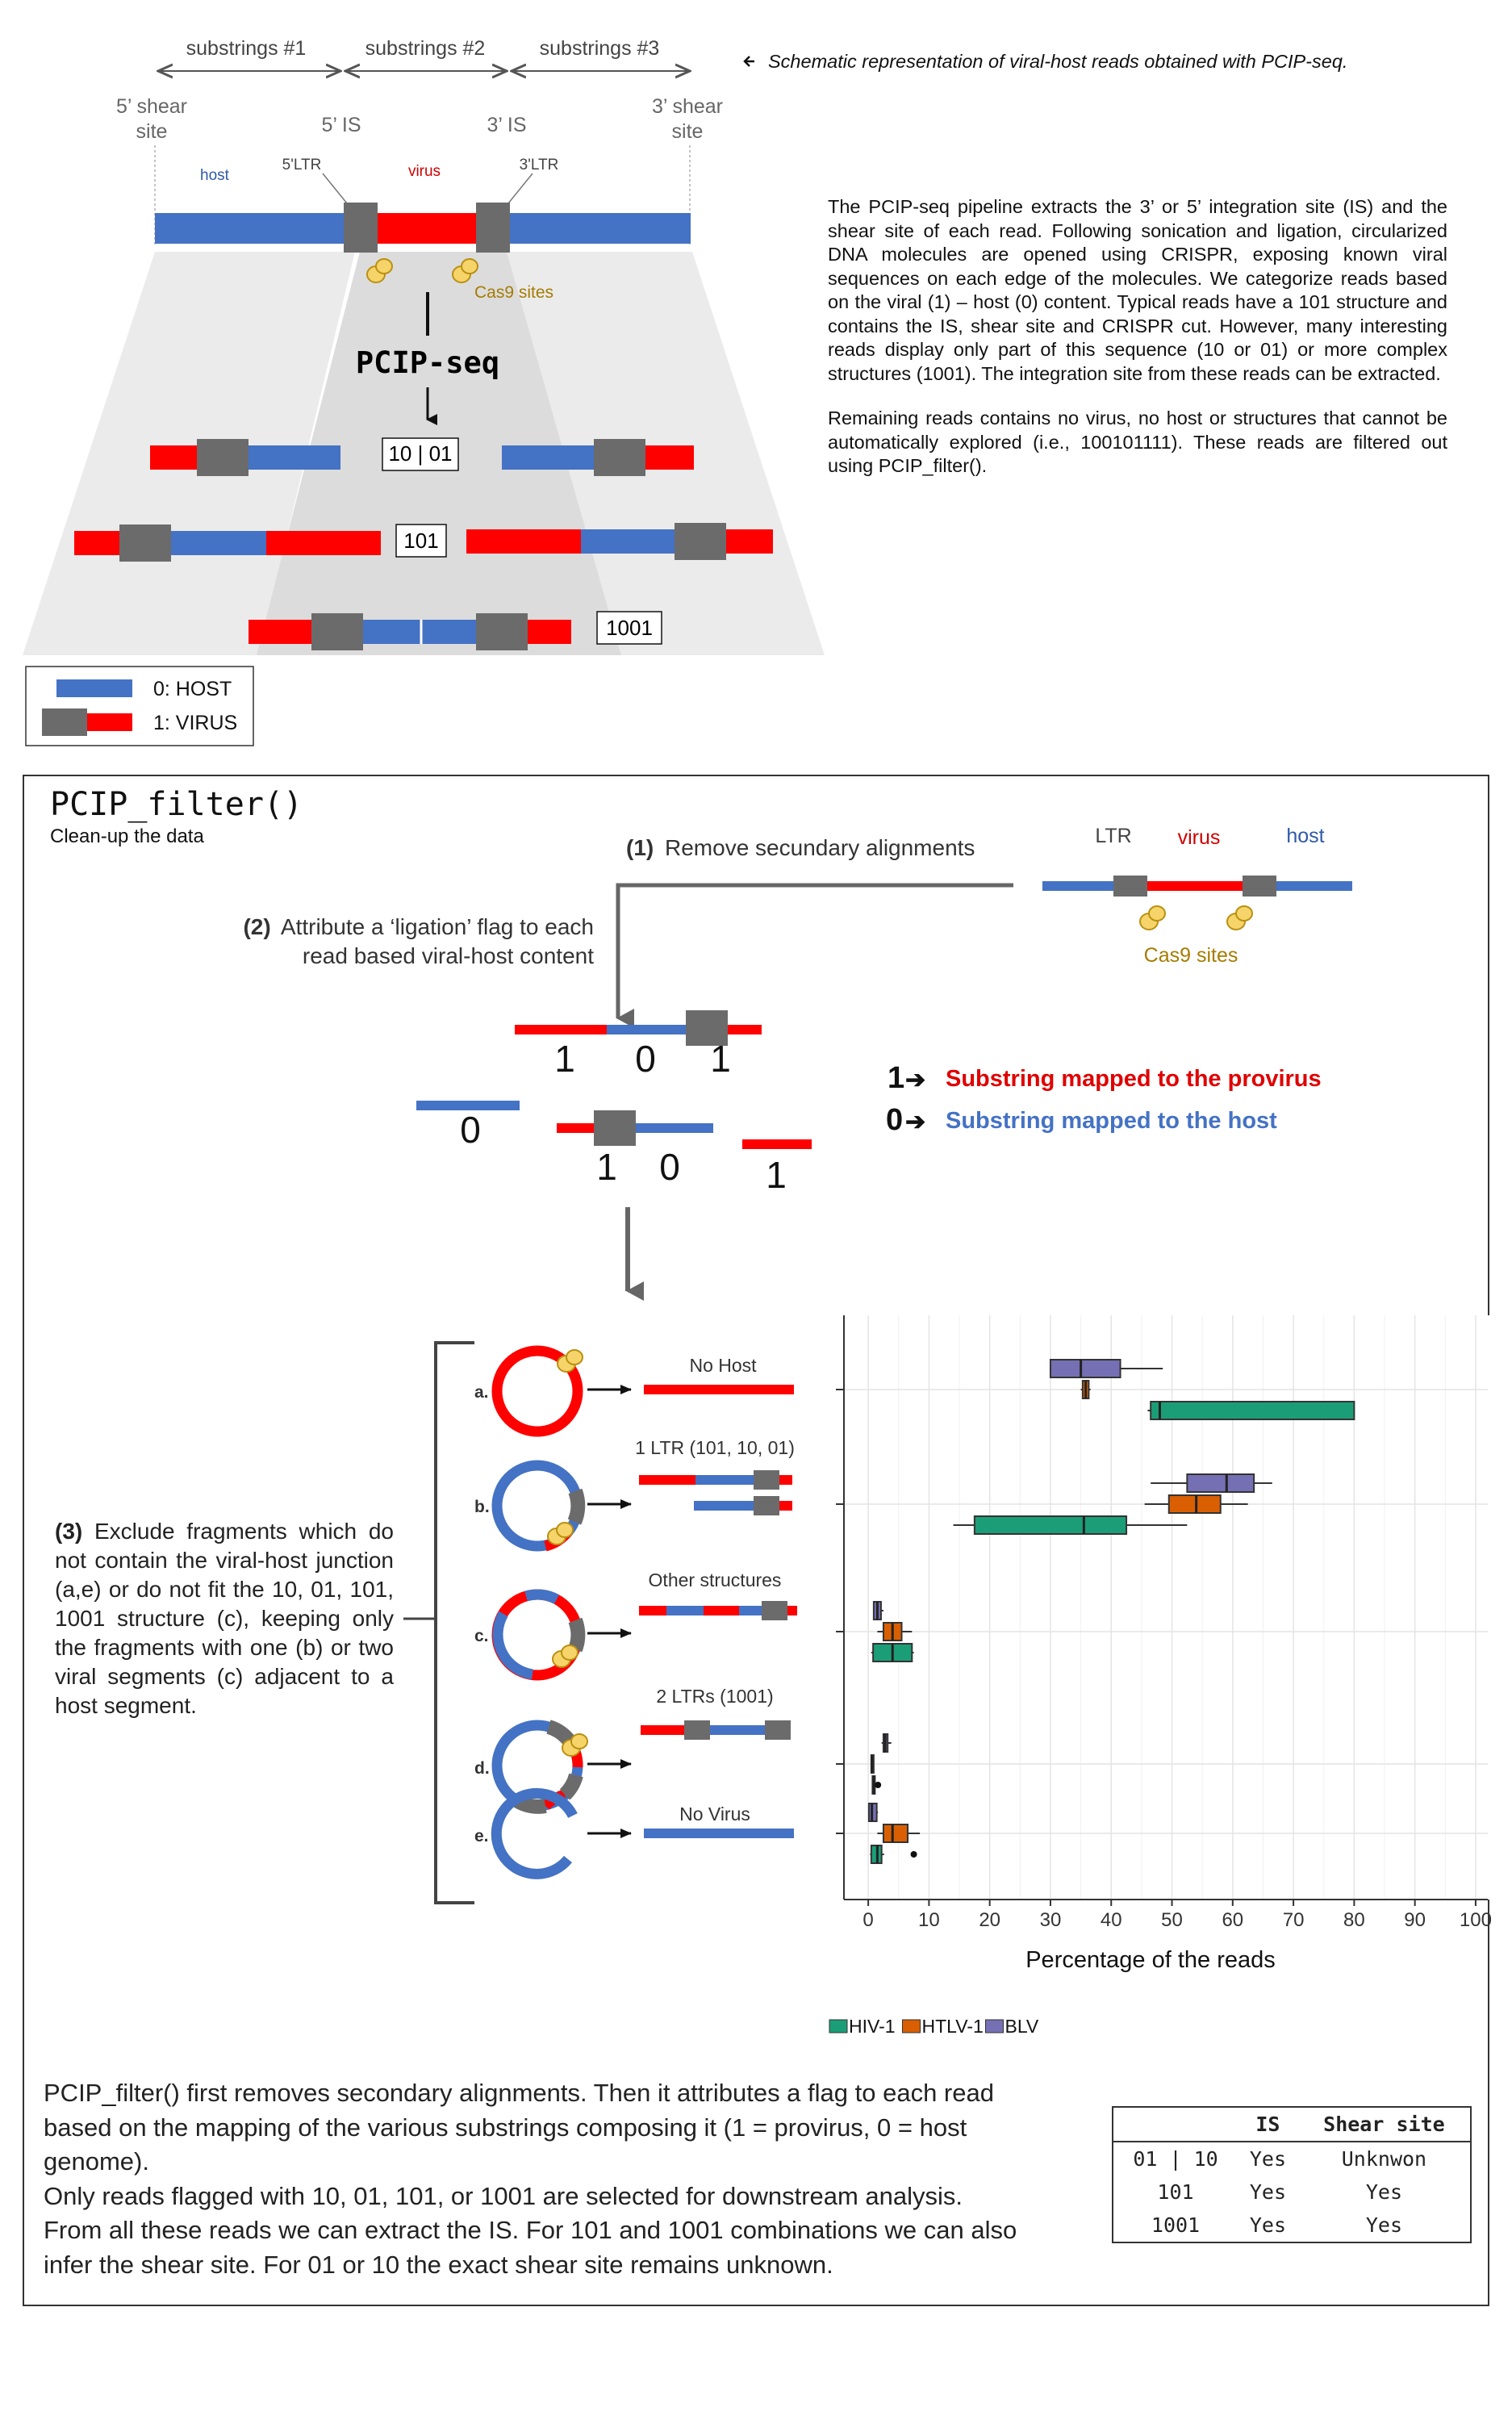 The width and height of the screenshot is (1512, 2420). I want to click on table-cell: Unknwon, so click(1384, 2159).